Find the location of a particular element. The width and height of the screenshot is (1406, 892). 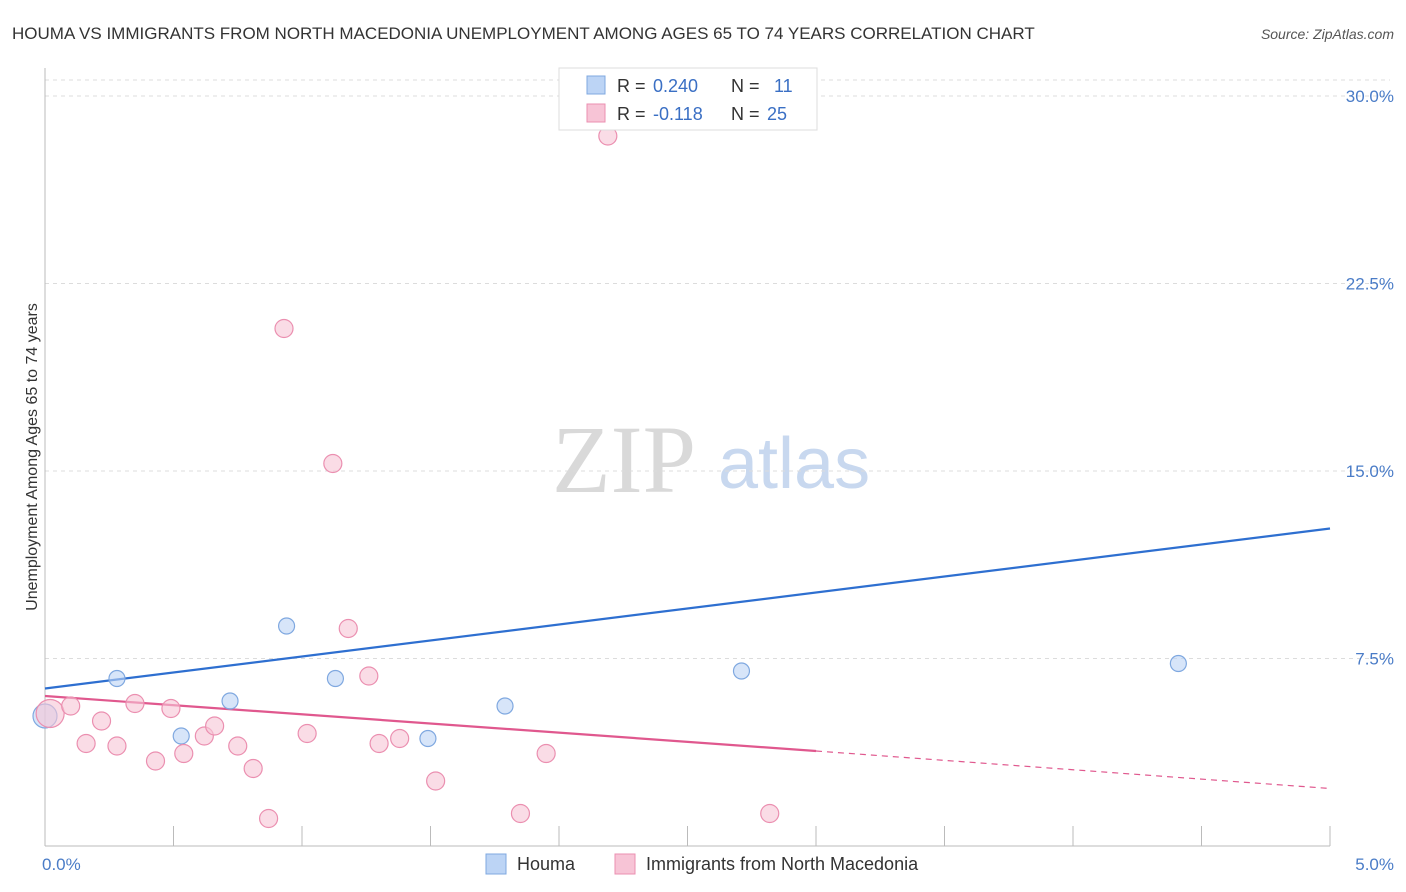

legend-r-value-0: 0.240 is located at coordinates (675, 86).